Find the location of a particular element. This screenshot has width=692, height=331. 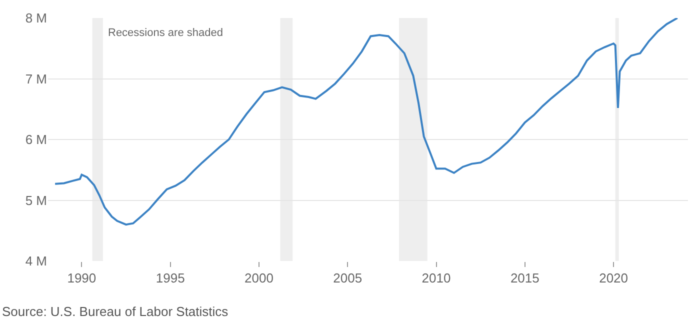

y-tick-label: 7 M is located at coordinates (36, 78).